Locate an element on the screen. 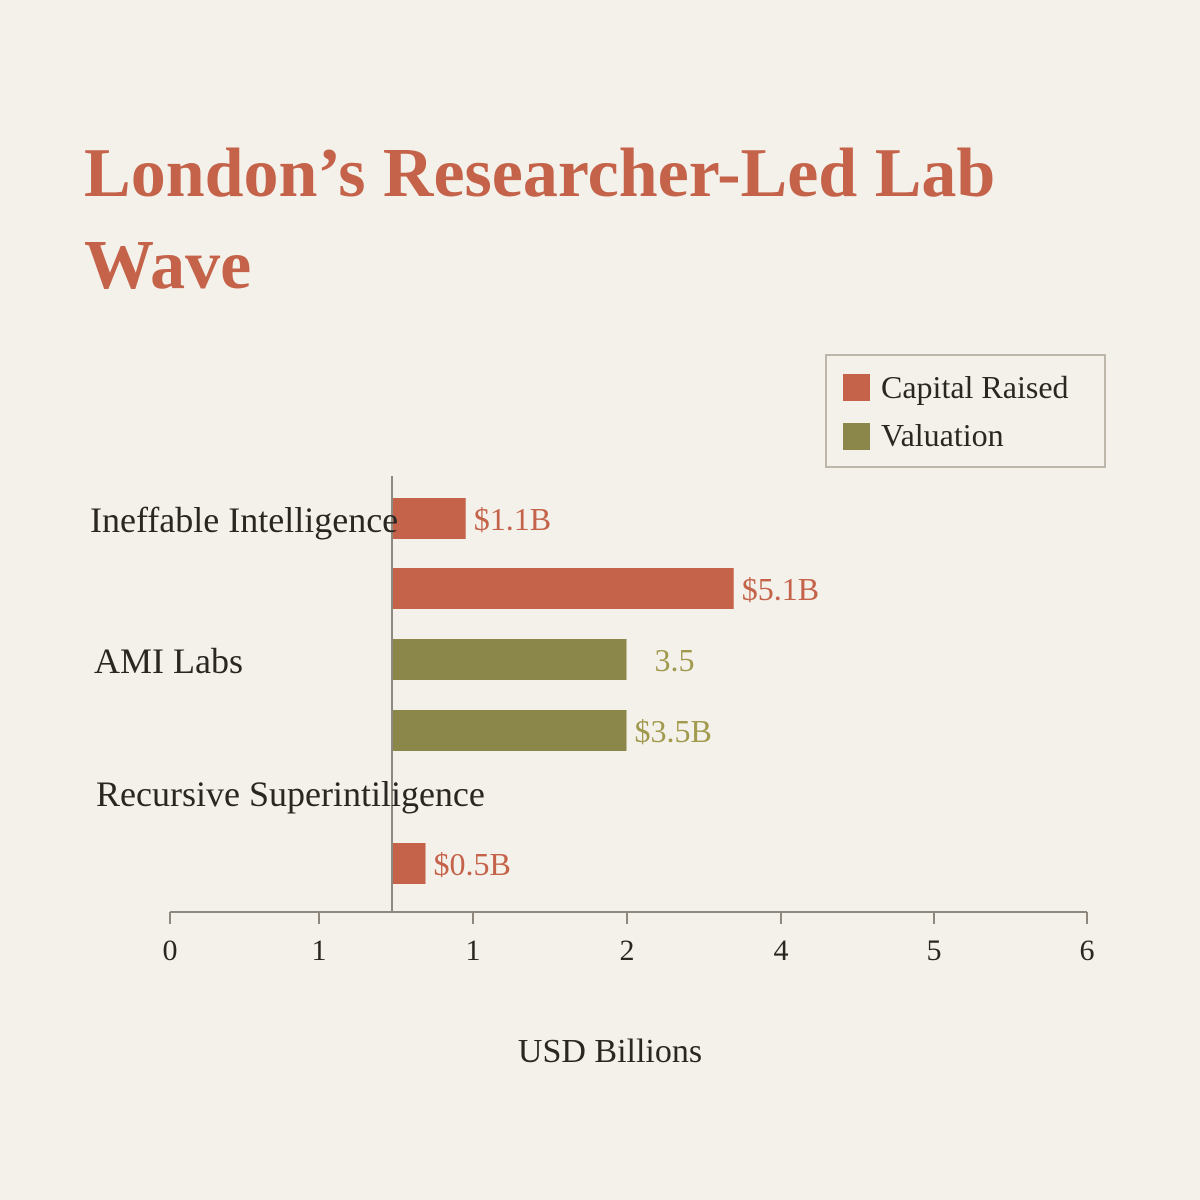  bars-layer: $1.1B $5.1B 3.5 $3.5B $0.5B is located at coordinates (605, 691).